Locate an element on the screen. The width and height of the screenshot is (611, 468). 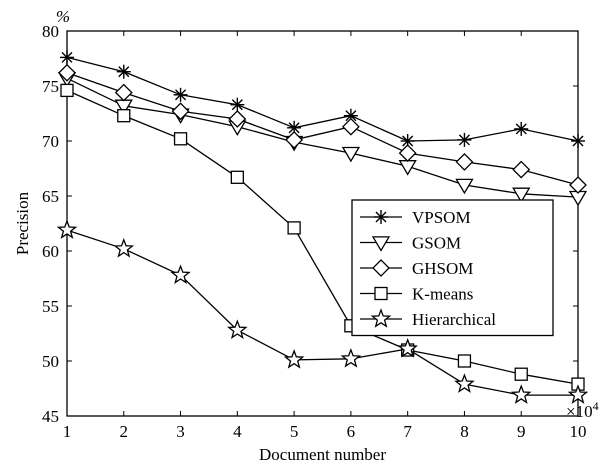
legend-label: Hierarchical is located at coordinates (454, 319).